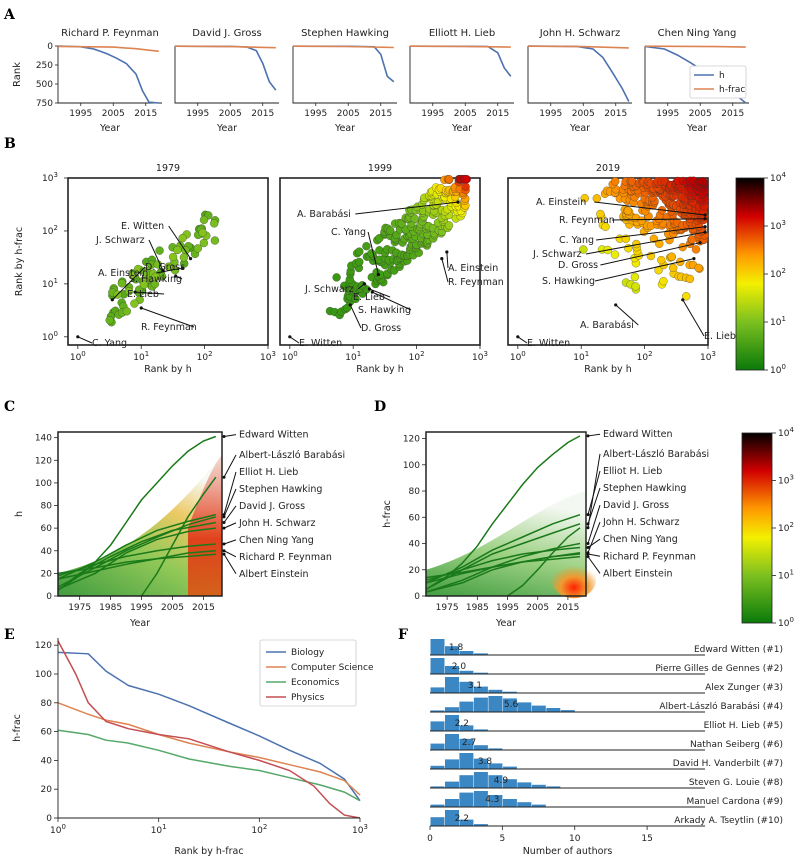 The height and width of the screenshot is (865, 800). Describe the element at coordinates (43, 675) in the screenshot. I see `y-tick-label: 100` at that location.